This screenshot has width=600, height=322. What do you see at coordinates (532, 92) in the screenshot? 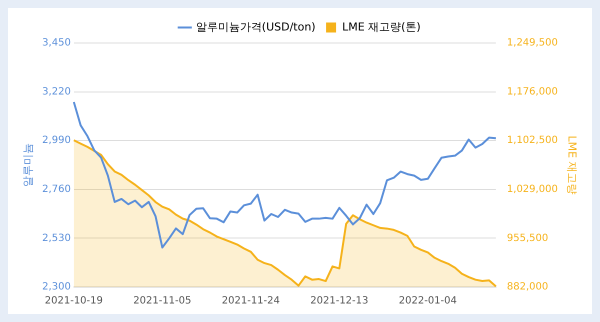
I see `y2-tick-label: 1,176,000` at bounding box center [532, 92].